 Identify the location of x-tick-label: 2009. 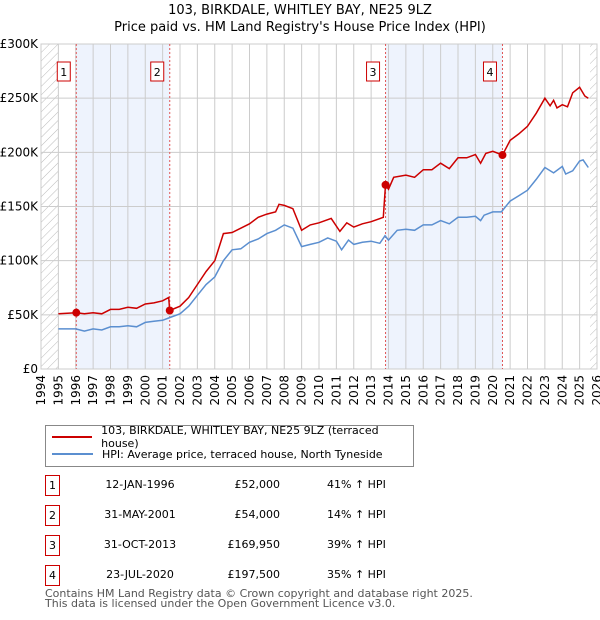
(302, 390).